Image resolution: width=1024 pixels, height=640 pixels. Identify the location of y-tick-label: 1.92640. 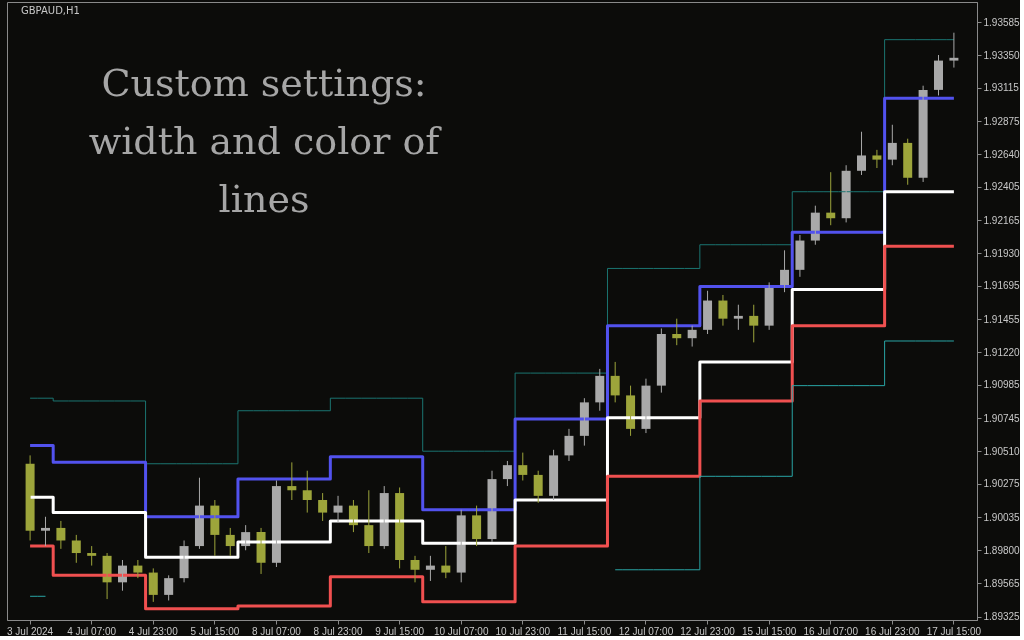
(1002, 154).